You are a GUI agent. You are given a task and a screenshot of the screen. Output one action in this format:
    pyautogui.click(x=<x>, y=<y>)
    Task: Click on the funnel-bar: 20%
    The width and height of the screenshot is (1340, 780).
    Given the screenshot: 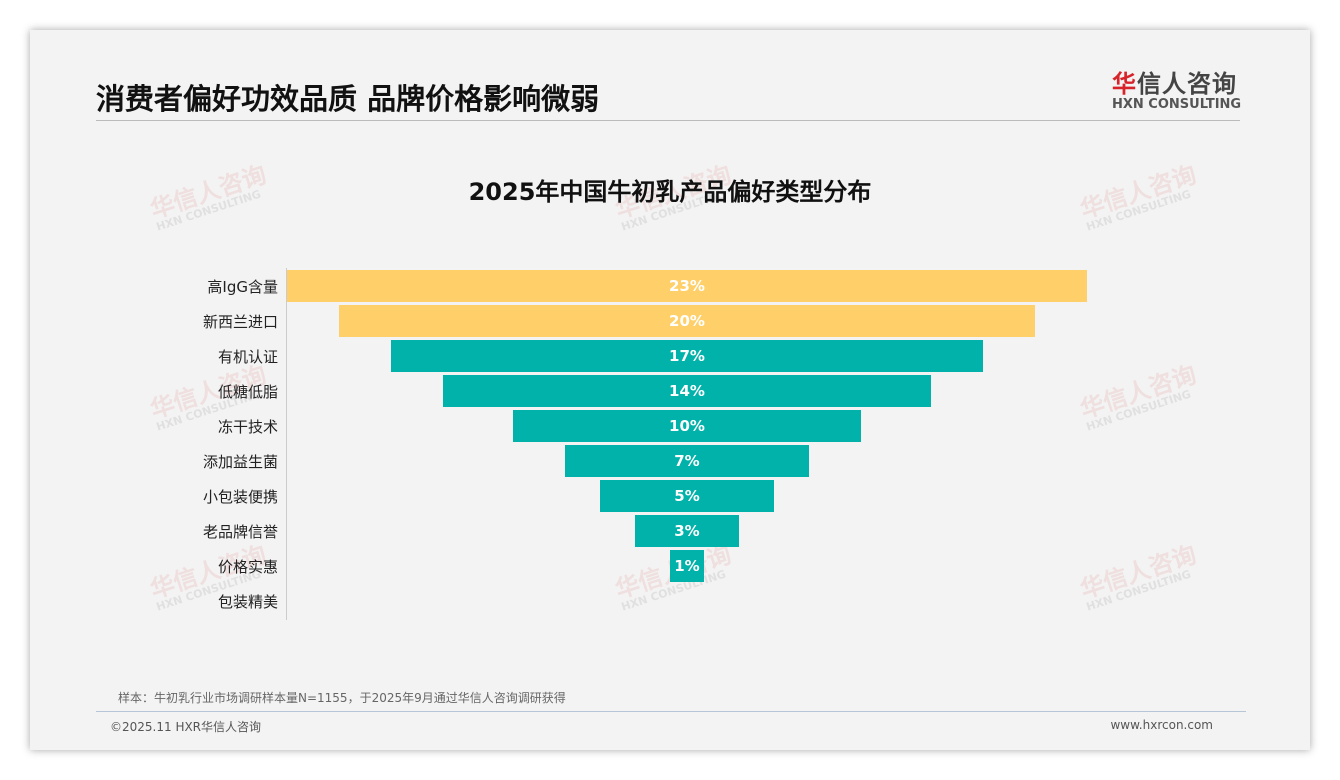 What is the action you would take?
    pyautogui.click(x=687, y=321)
    